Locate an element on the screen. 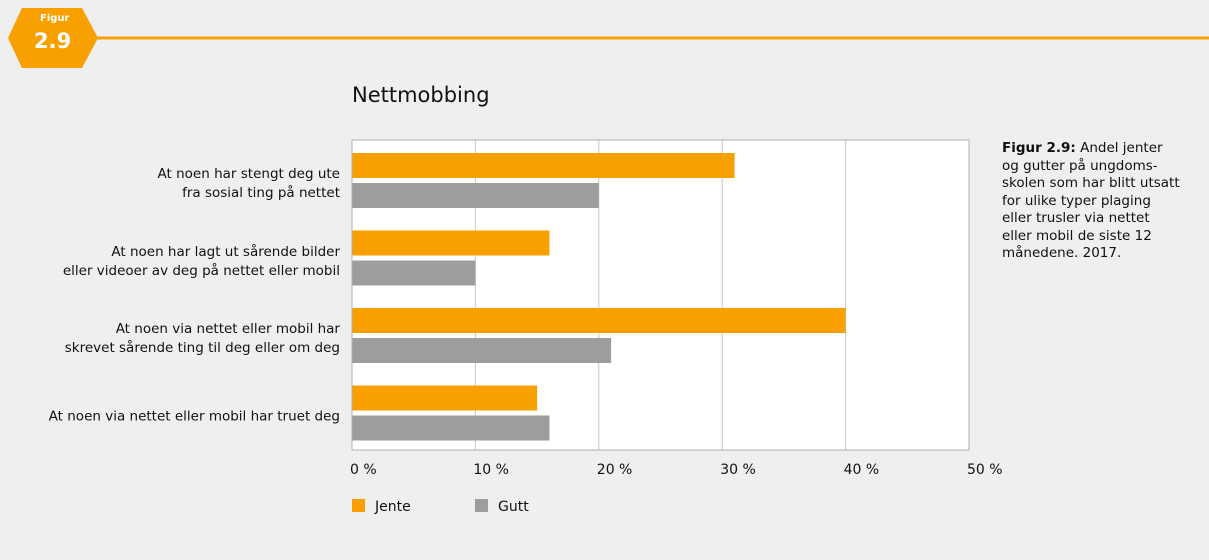 This screenshot has height=560, width=1209. badge is located at coordinates (53, 38).